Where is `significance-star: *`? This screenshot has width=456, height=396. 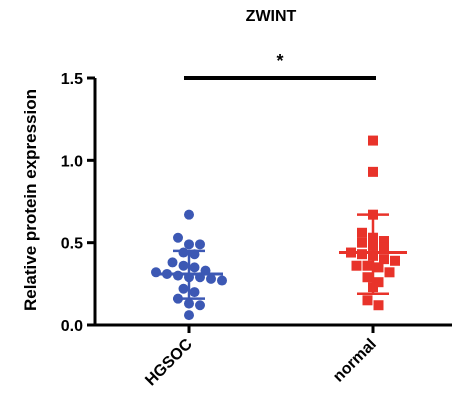
significance-star: * is located at coordinates (279, 61).